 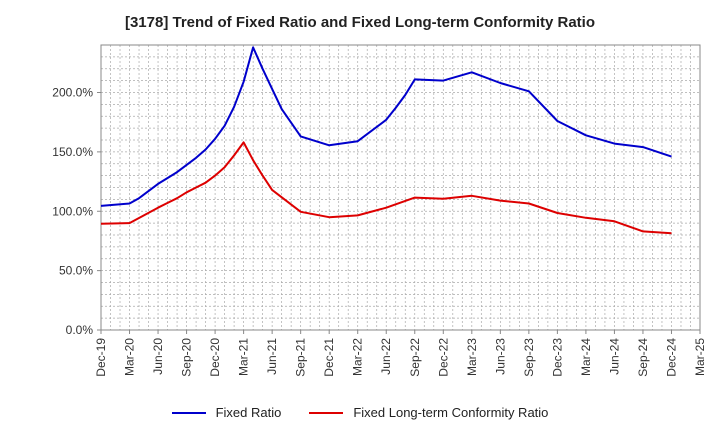 I want to click on x-tick-label: Mar-21, so click(x=244, y=357).